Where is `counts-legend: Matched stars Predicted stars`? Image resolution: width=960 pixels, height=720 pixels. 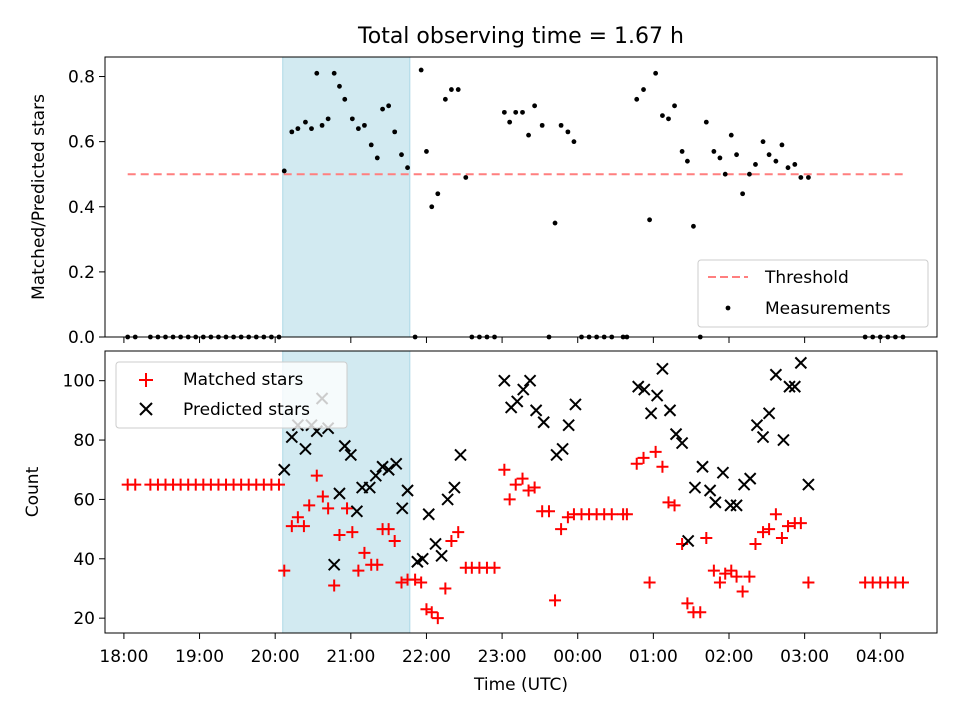 counts-legend: Matched stars Predicted stars is located at coordinates (231, 395).